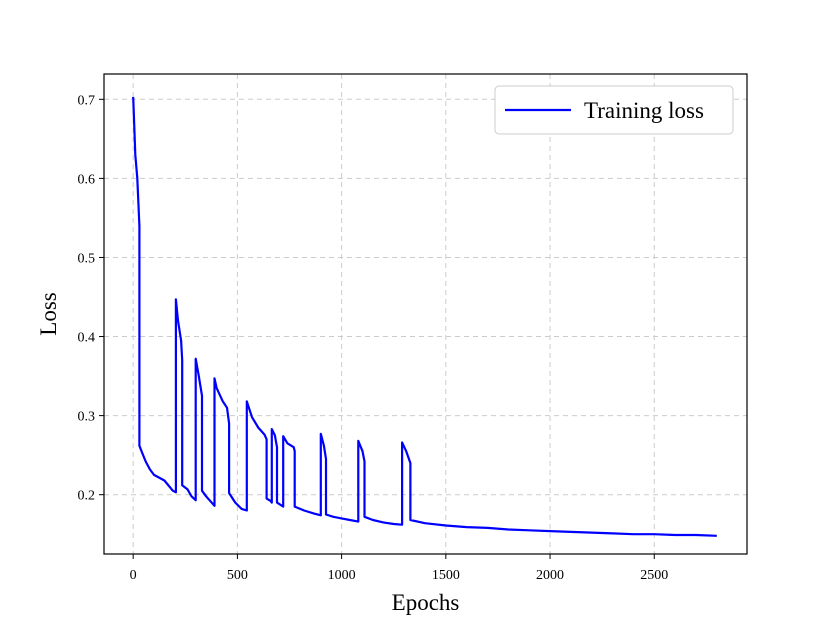 This screenshot has width=830, height=628. I want to click on x-tick-label: 500, so click(237, 575).